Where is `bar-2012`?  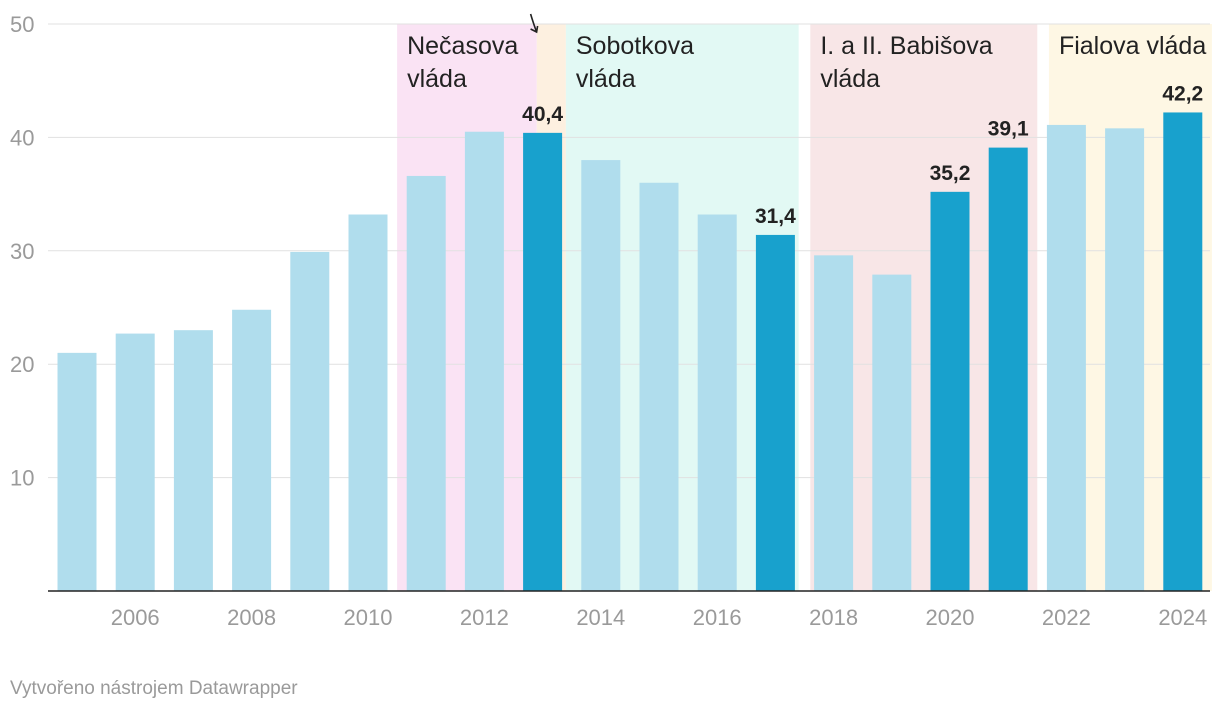 bar-2012 is located at coordinates (484, 361).